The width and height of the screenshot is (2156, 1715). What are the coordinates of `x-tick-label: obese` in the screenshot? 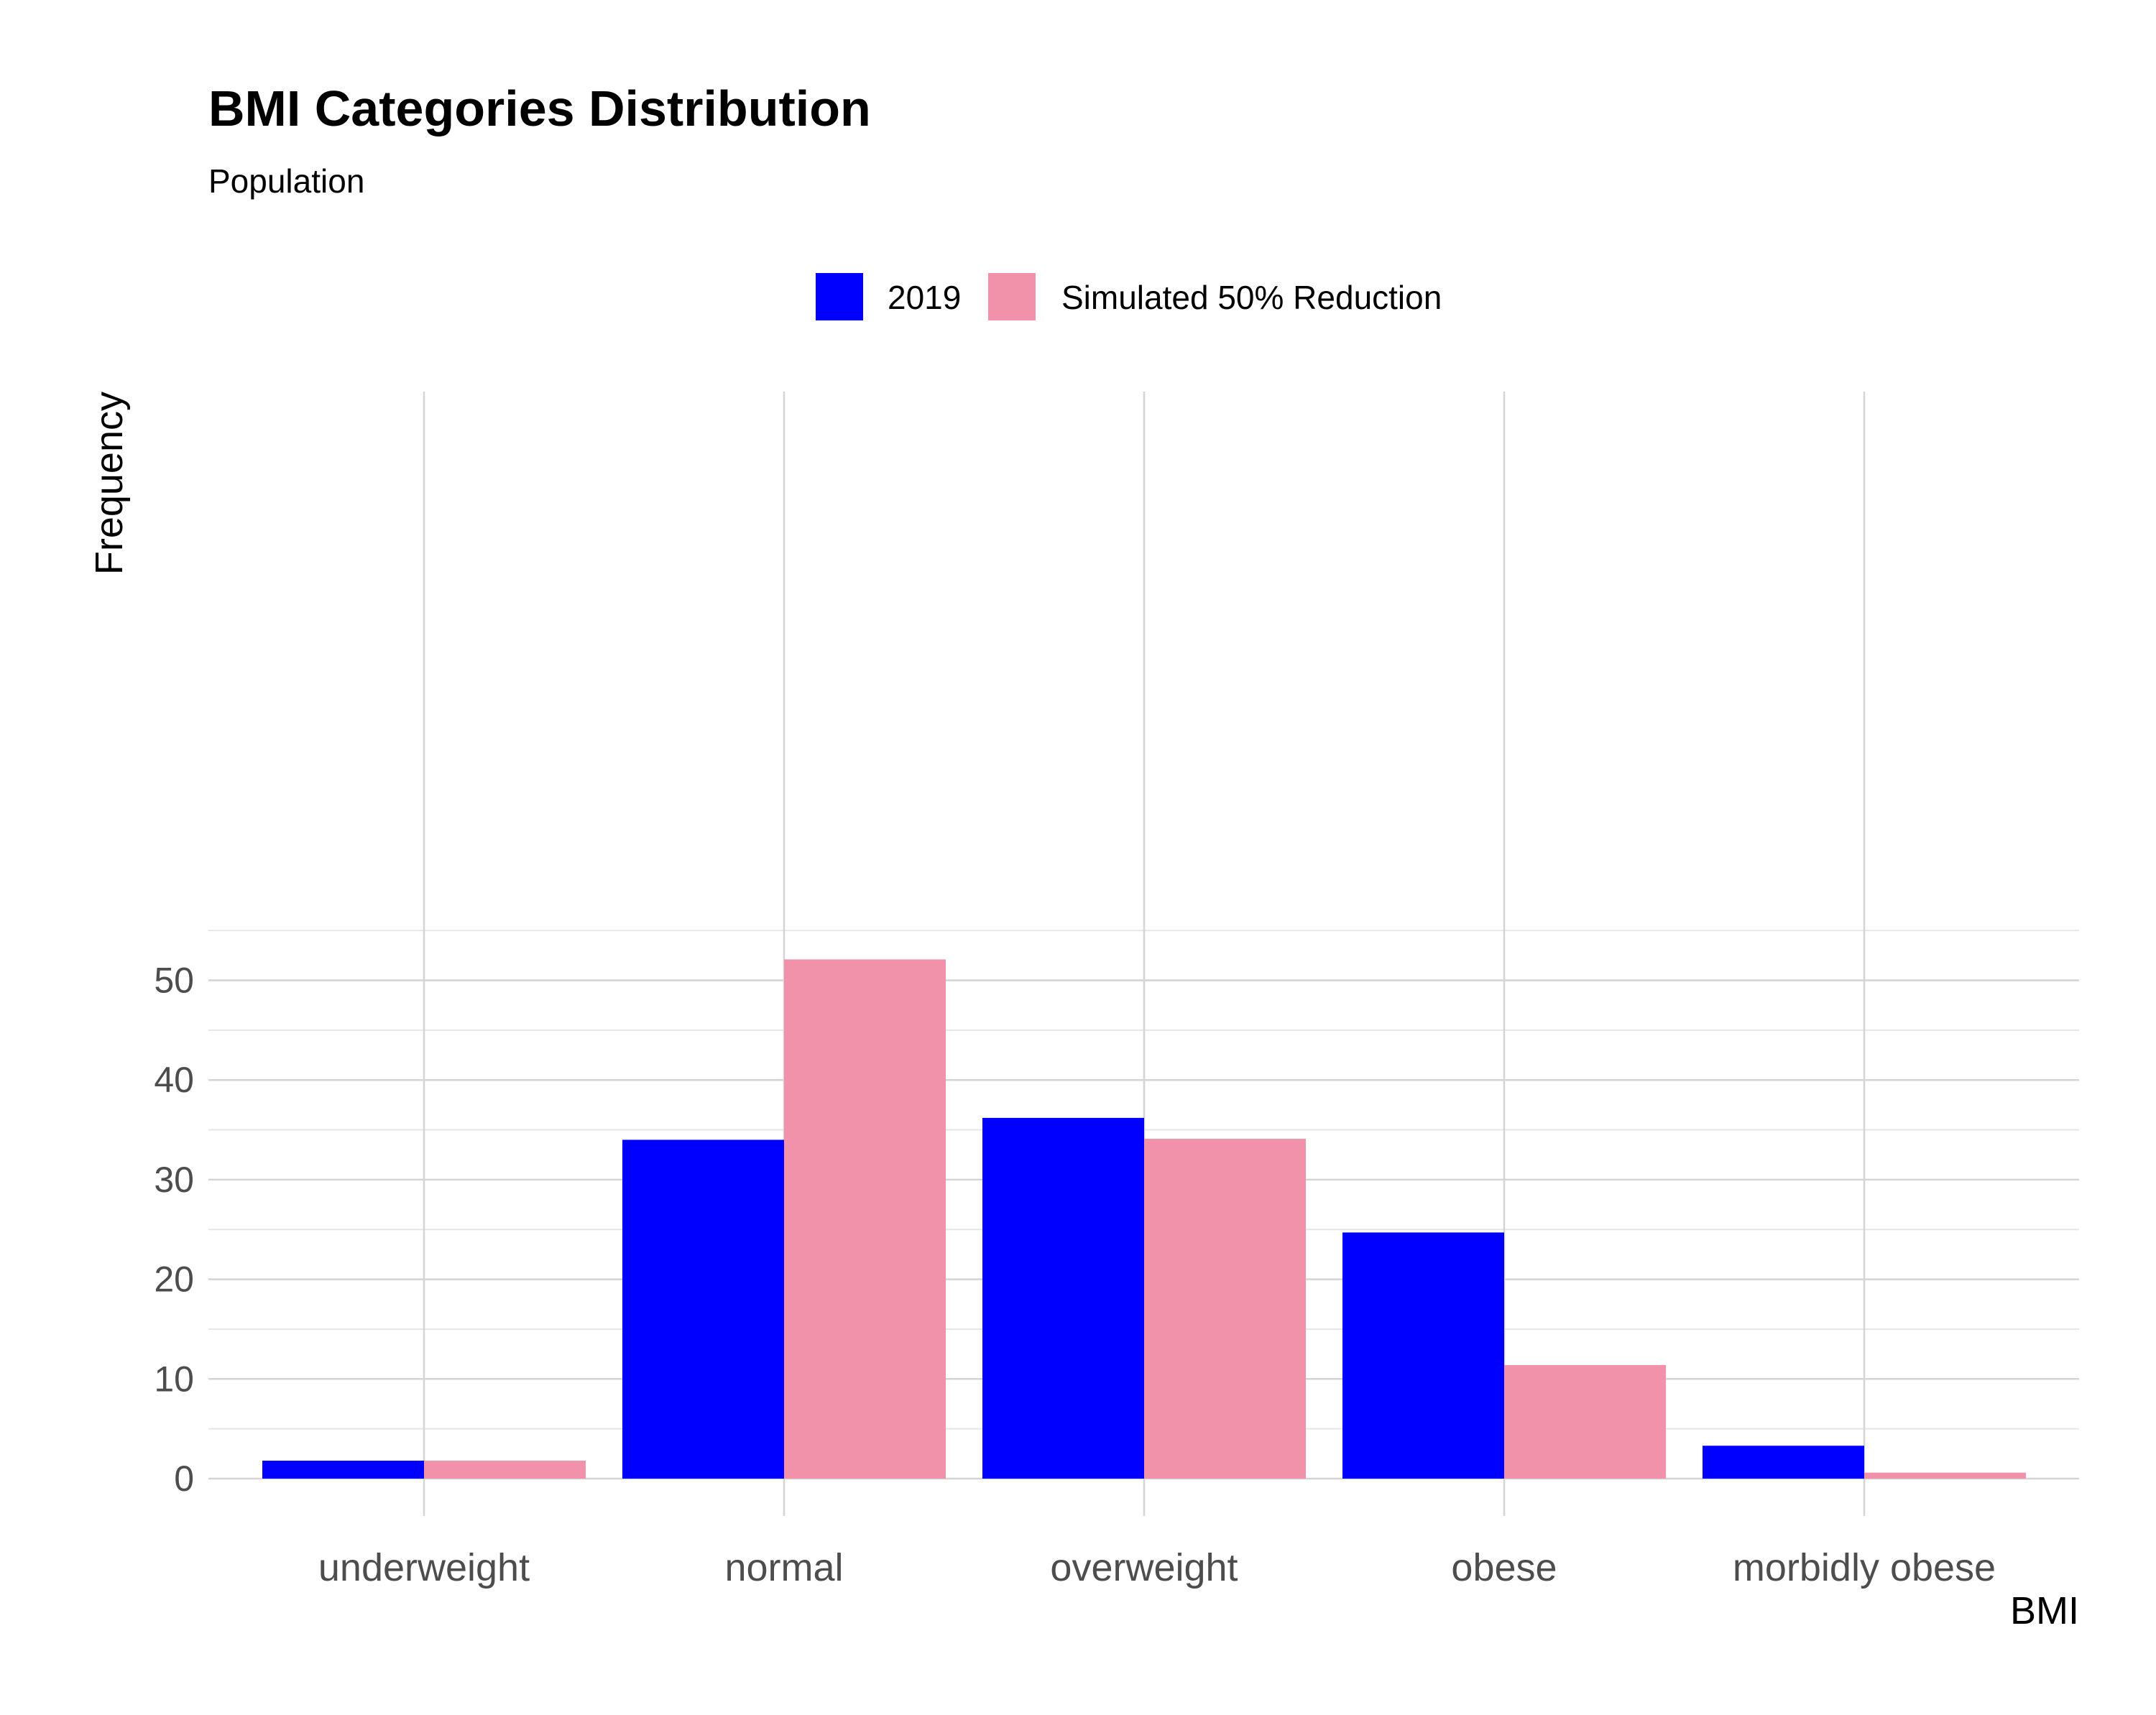 It's located at (1504, 1567).